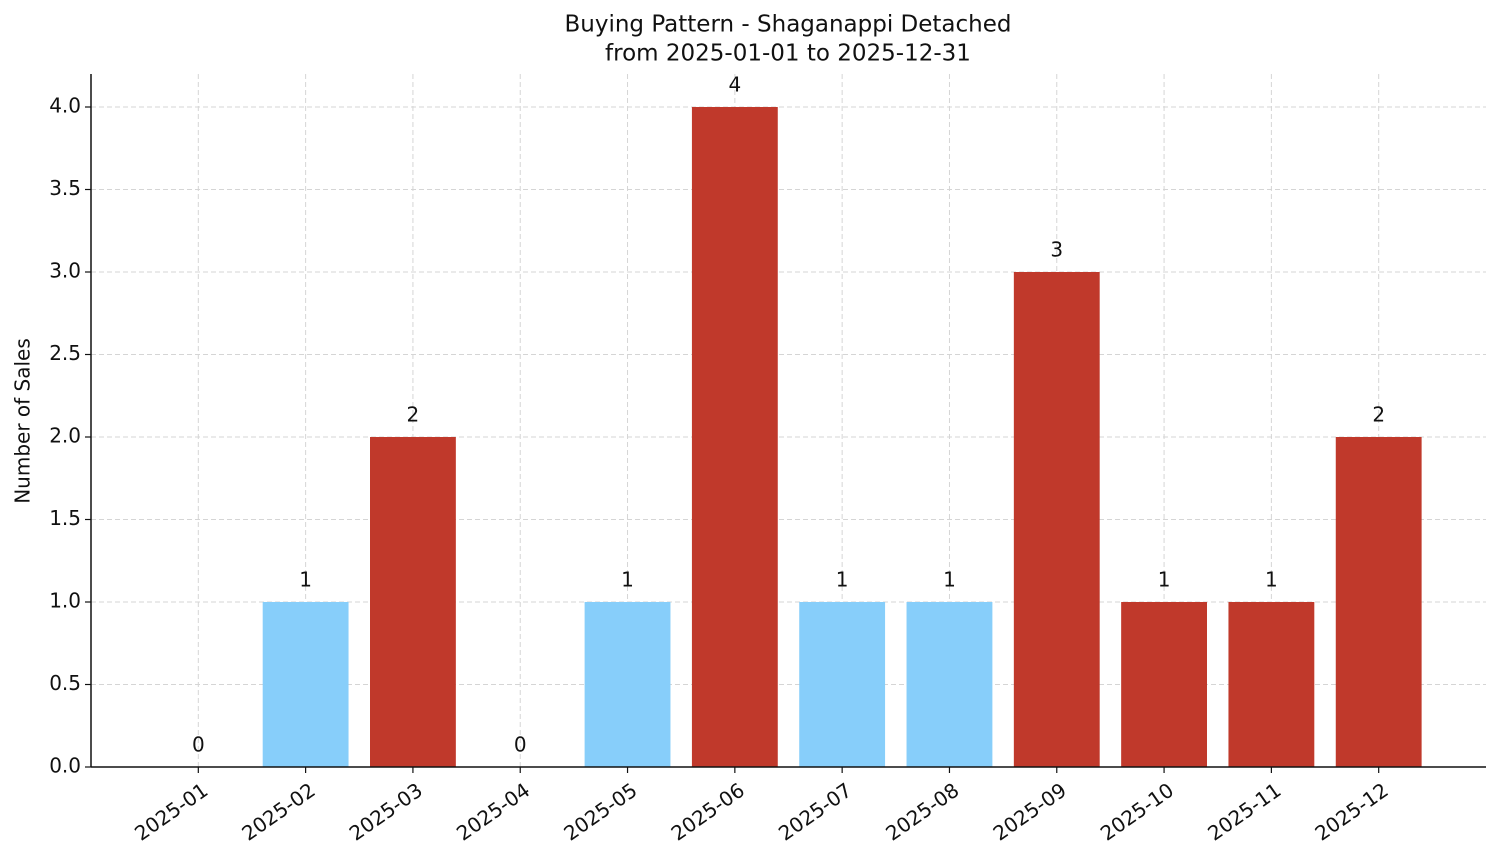 This screenshot has height=863, width=1501. I want to click on y-tick-label: 1.5, so click(65, 518).